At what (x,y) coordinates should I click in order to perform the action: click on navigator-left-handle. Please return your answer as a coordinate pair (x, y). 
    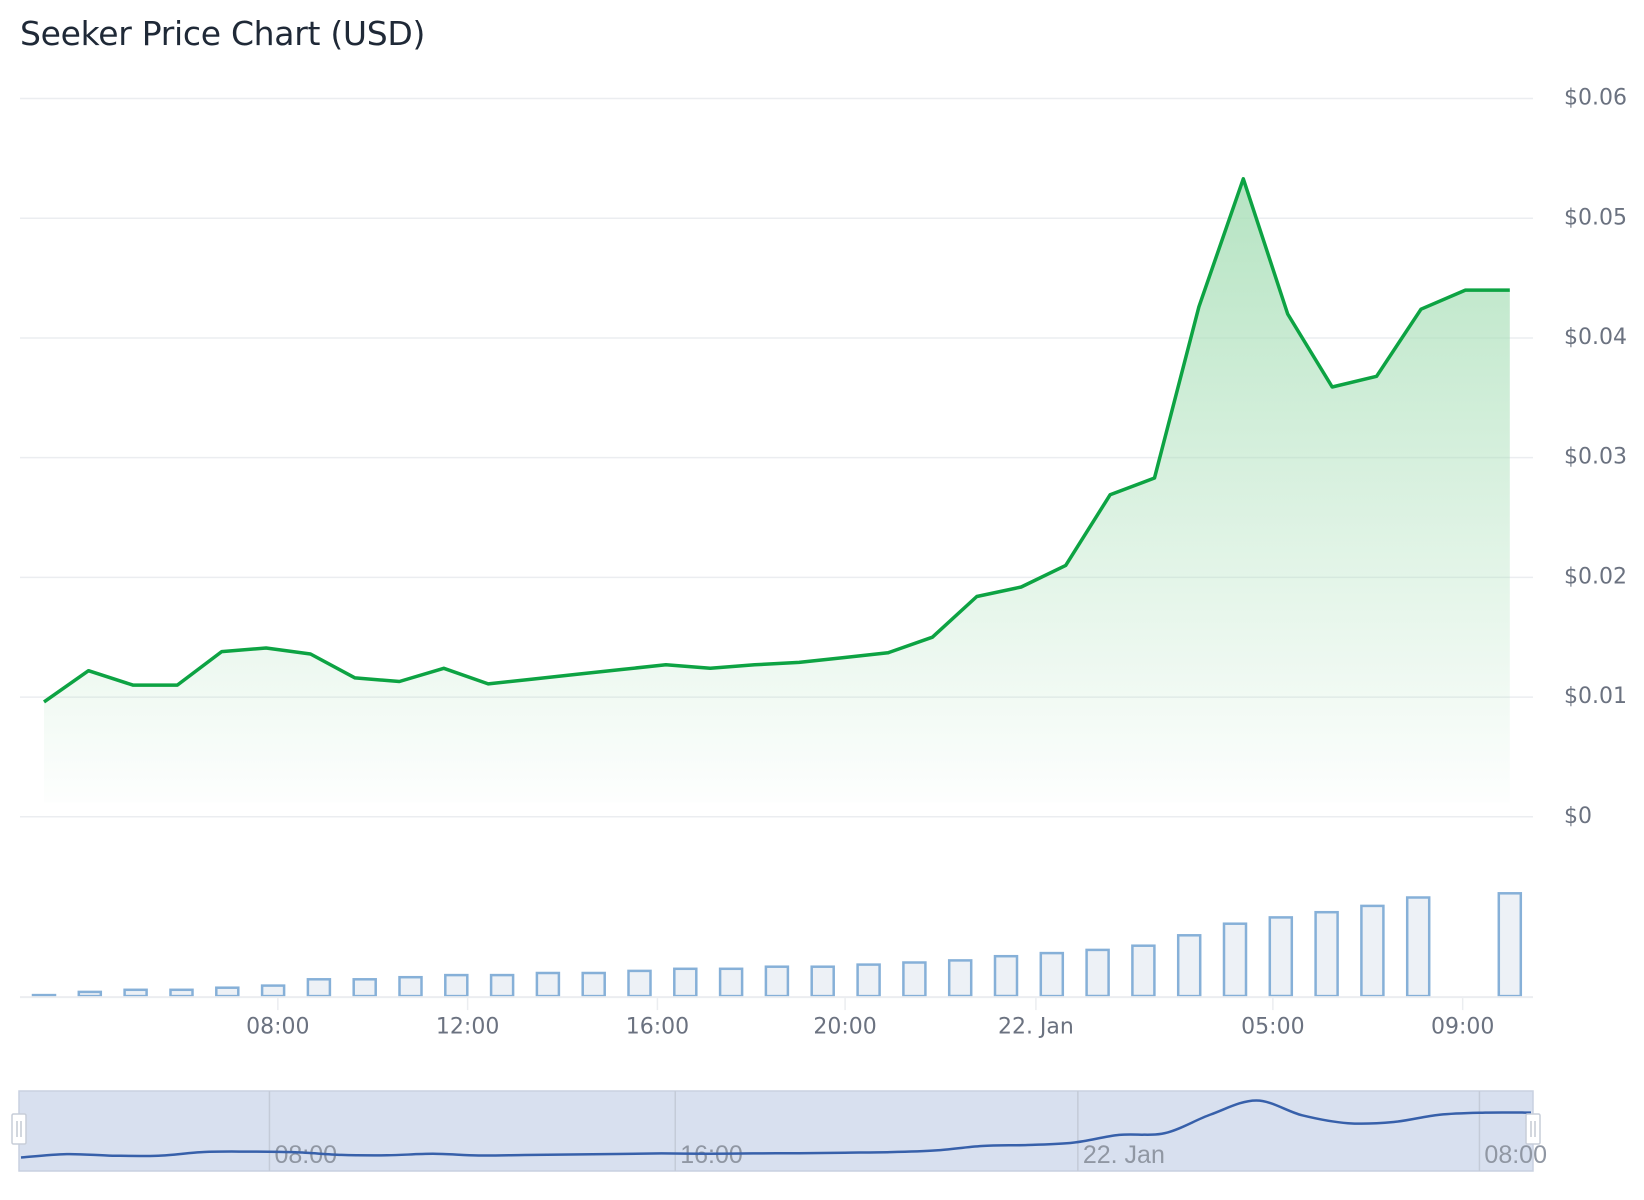
    Looking at the image, I should click on (19, 1129).